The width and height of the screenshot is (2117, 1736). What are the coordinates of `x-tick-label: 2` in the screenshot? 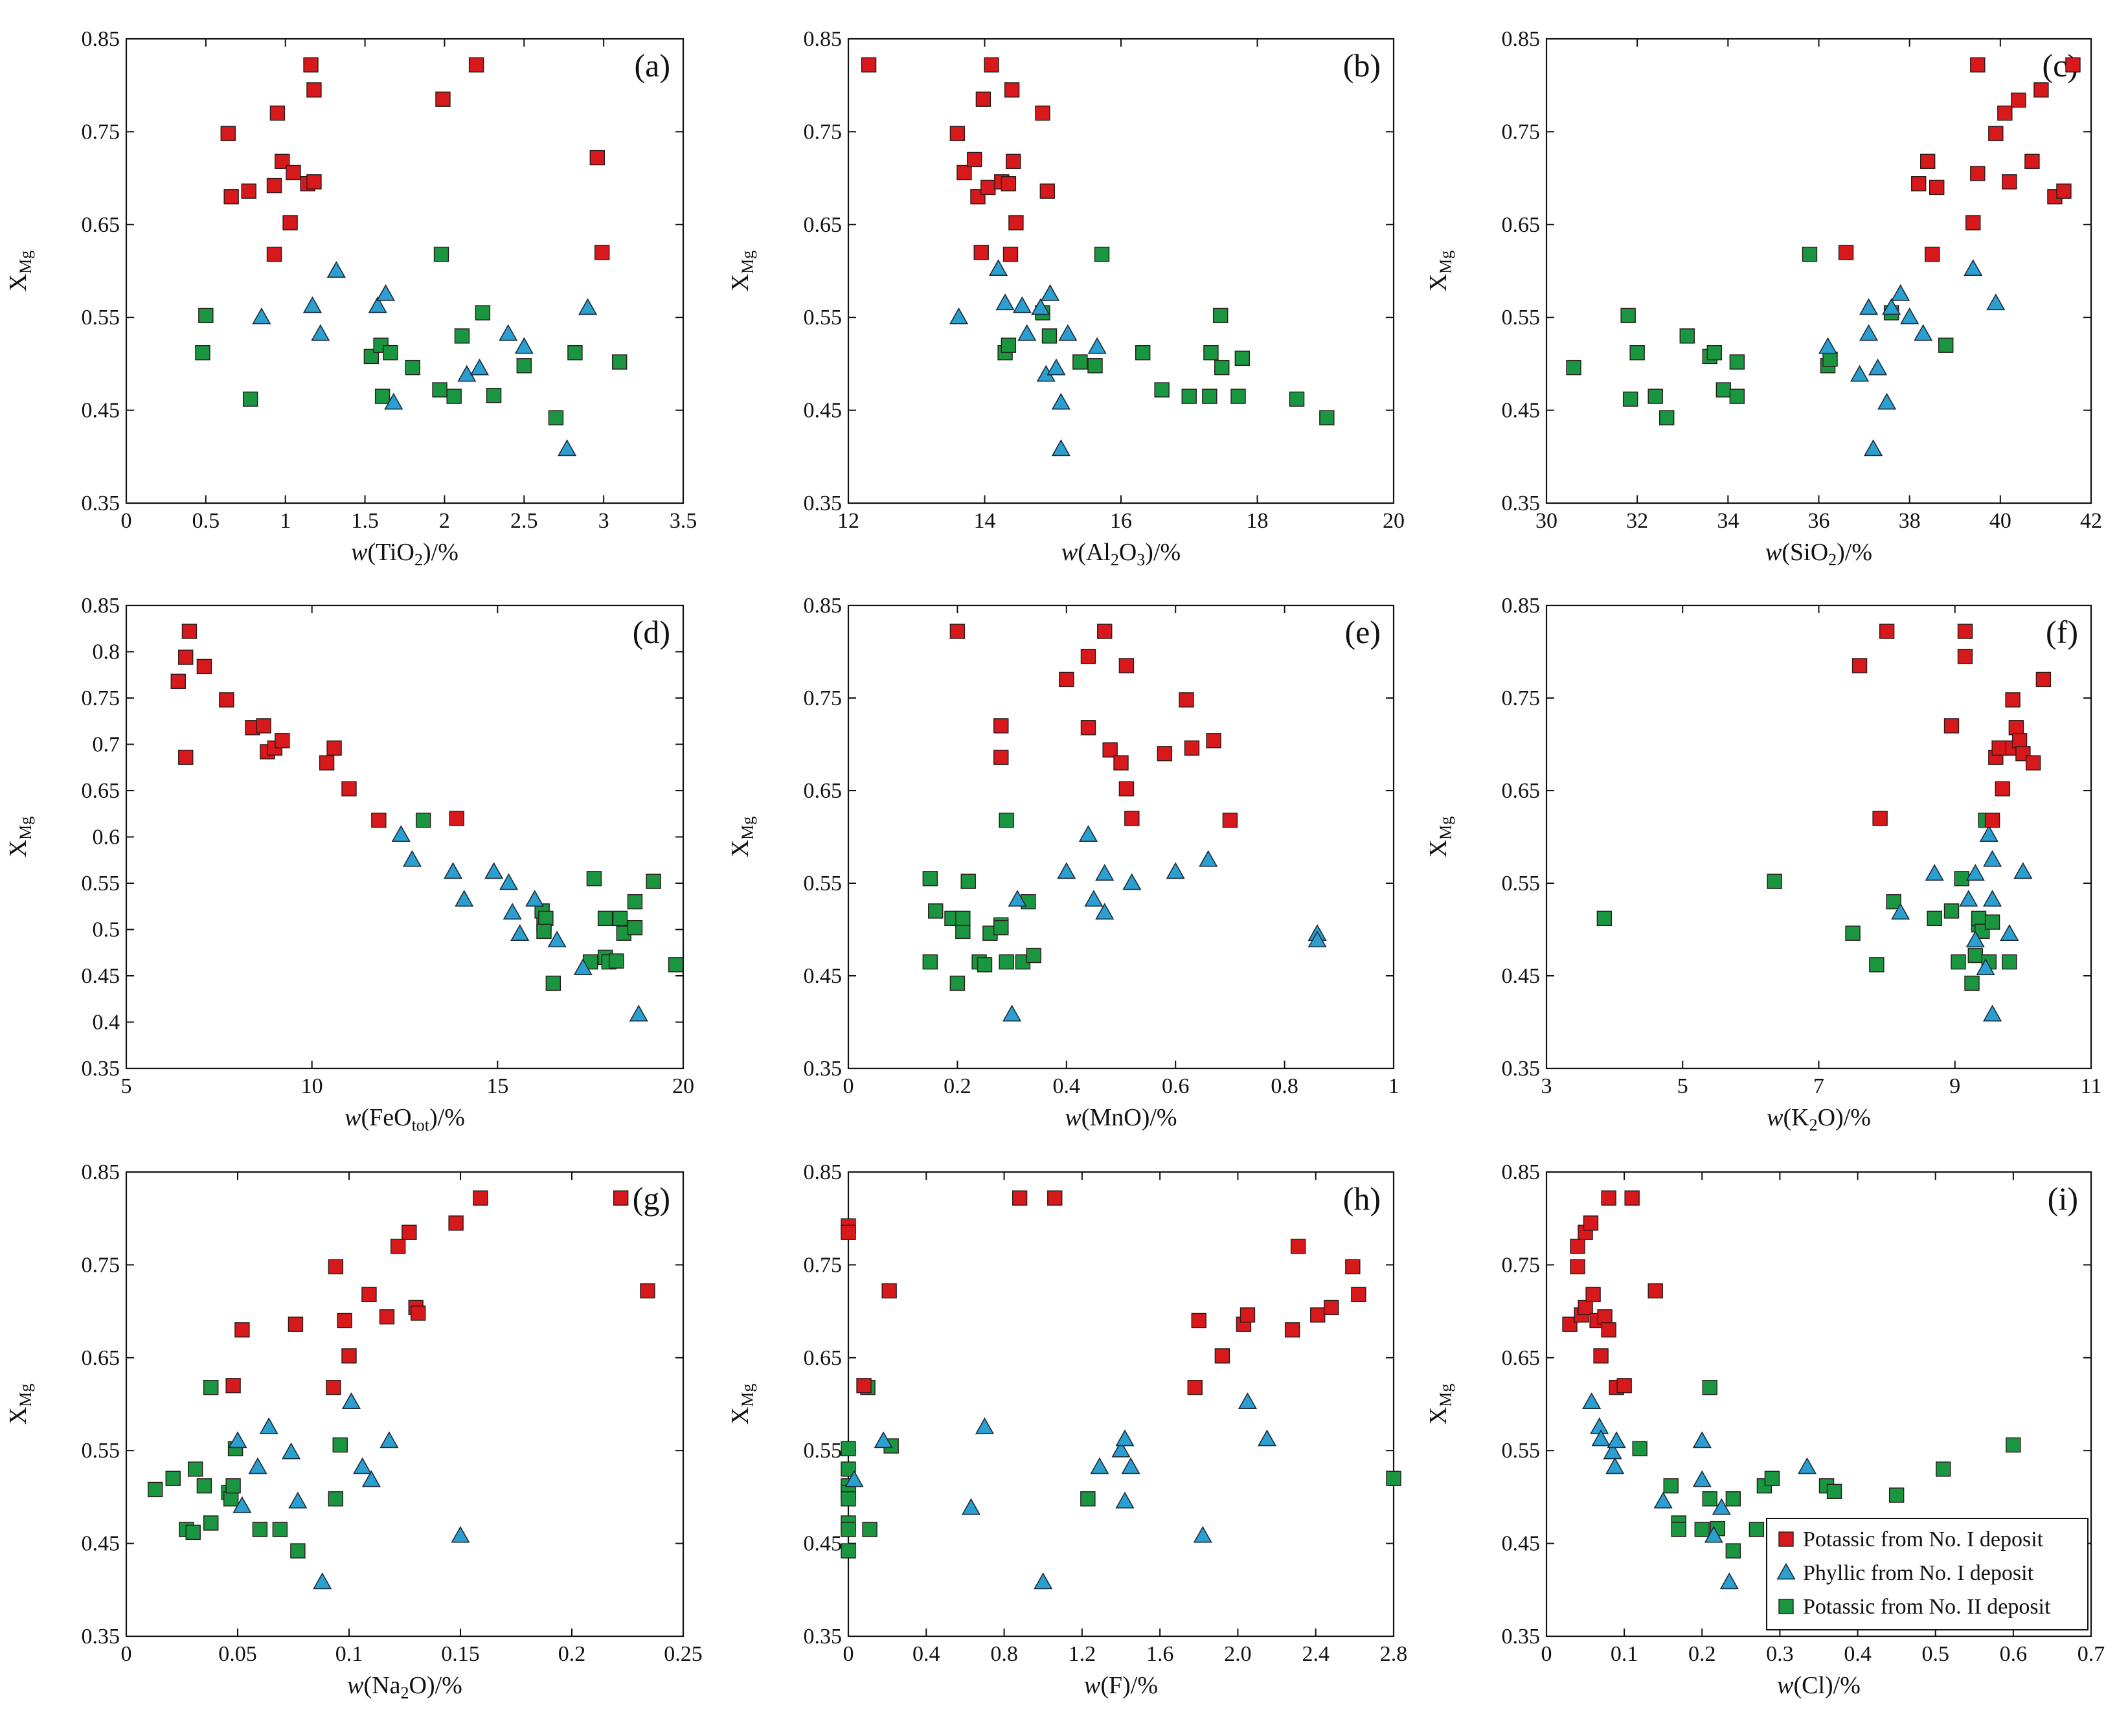 It's located at (444, 521).